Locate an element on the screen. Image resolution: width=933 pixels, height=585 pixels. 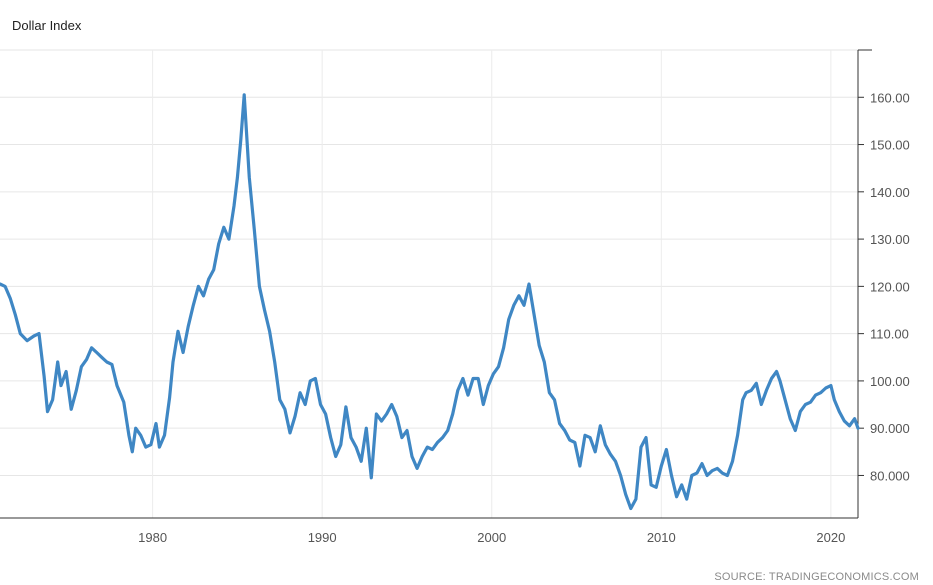
x-tick-label: 2000 is located at coordinates (491, 537).